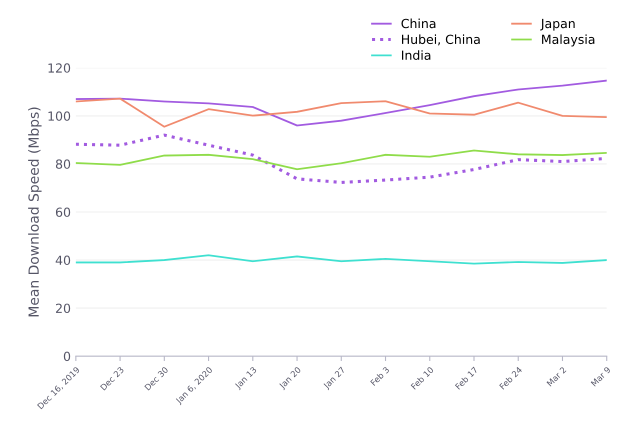 Image resolution: width=632 pixels, height=424 pixels. What do you see at coordinates (63, 309) in the screenshot?
I see `y-tick-label: 20` at bounding box center [63, 309].